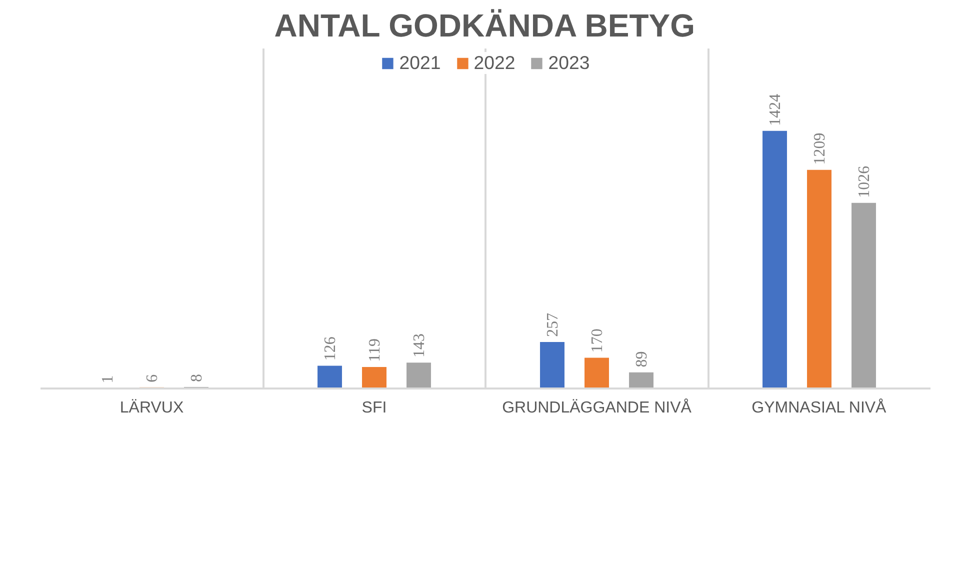  I want to click on data-label: 8, so click(197, 378).